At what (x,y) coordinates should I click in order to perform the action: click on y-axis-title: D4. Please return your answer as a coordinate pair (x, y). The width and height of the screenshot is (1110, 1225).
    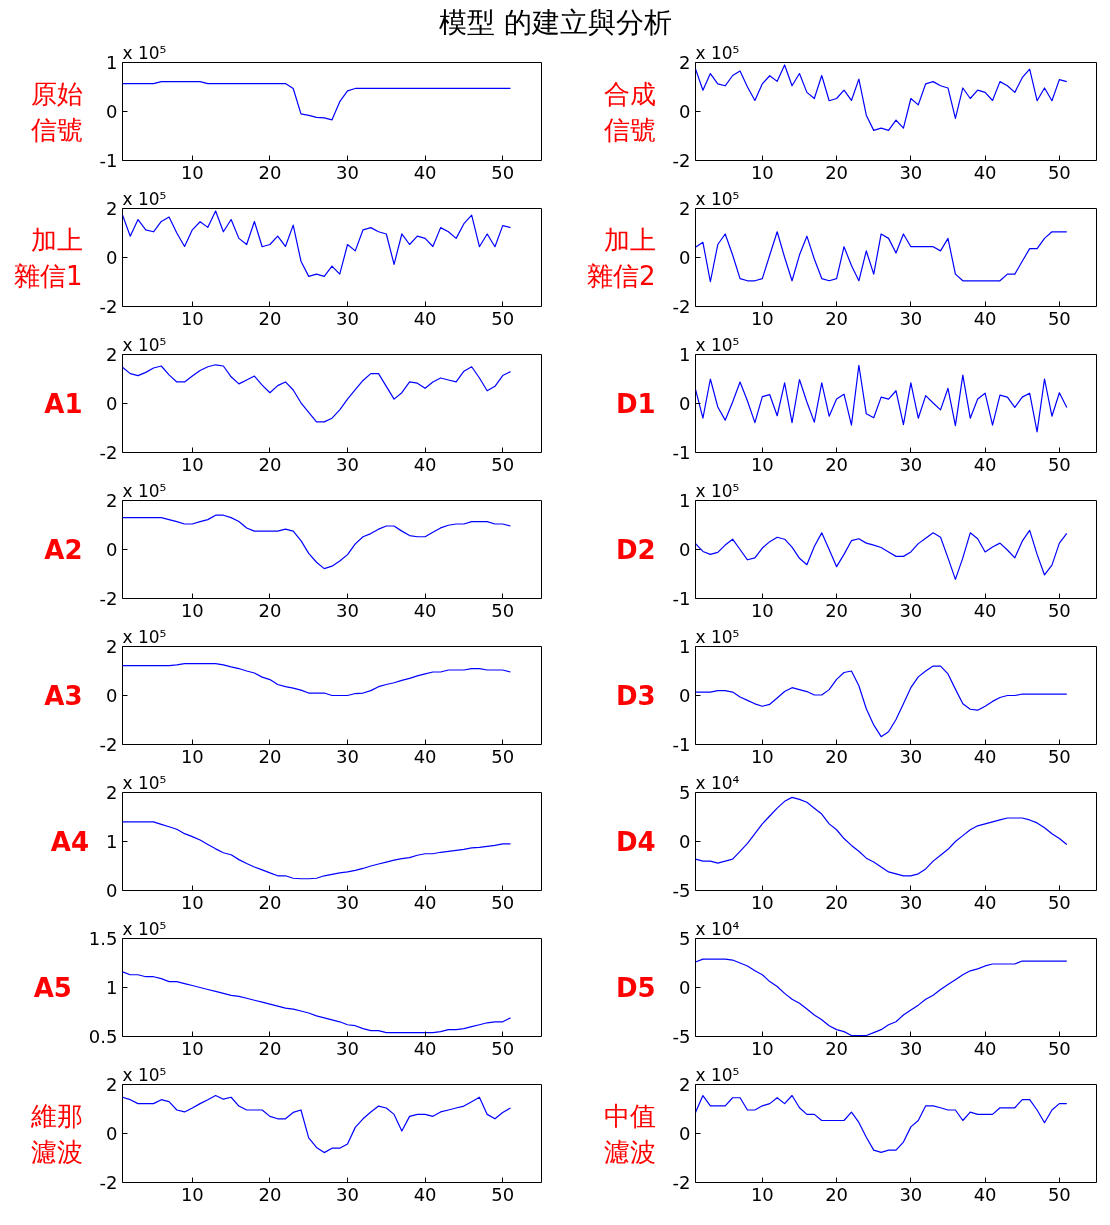
    Looking at the image, I should click on (635, 841).